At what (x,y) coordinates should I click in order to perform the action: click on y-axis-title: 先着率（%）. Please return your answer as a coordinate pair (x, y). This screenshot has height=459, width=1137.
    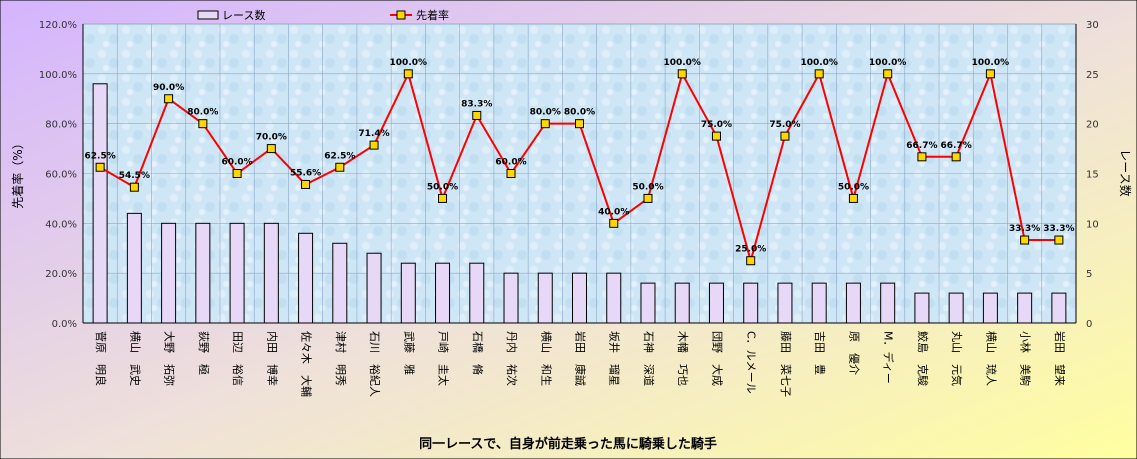
    Looking at the image, I should click on (17, 172).